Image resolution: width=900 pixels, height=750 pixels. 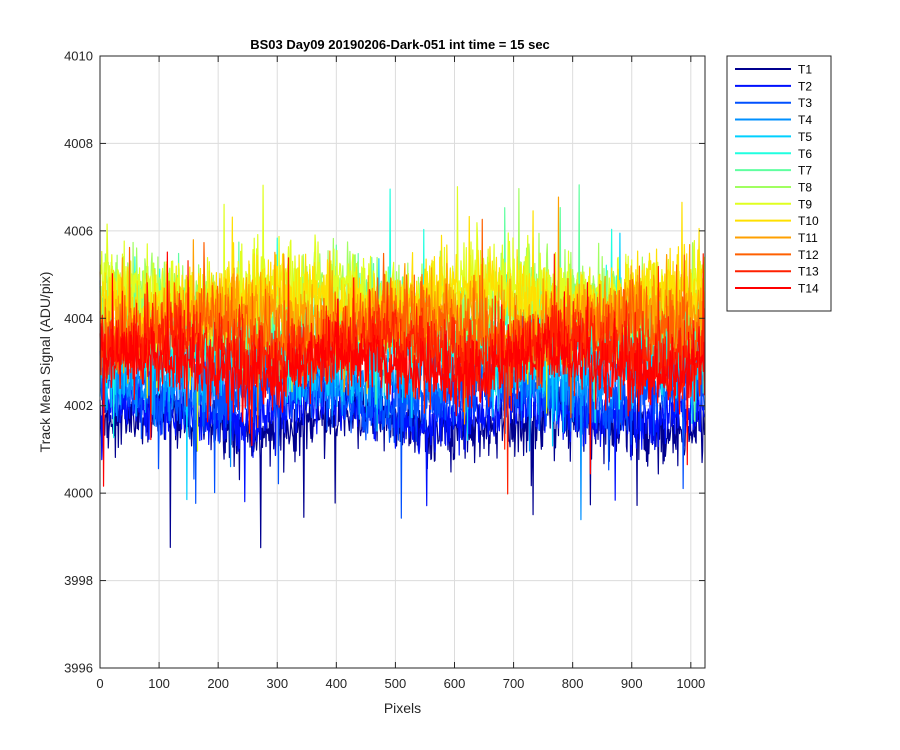 What do you see at coordinates (78, 668) in the screenshot?
I see `y-tick-label: 3996` at bounding box center [78, 668].